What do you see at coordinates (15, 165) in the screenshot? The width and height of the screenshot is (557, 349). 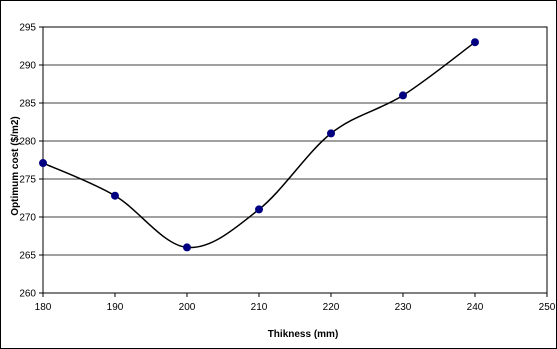 I see `y-axis-title: Optimum cost ($/m2)` at bounding box center [15, 165].